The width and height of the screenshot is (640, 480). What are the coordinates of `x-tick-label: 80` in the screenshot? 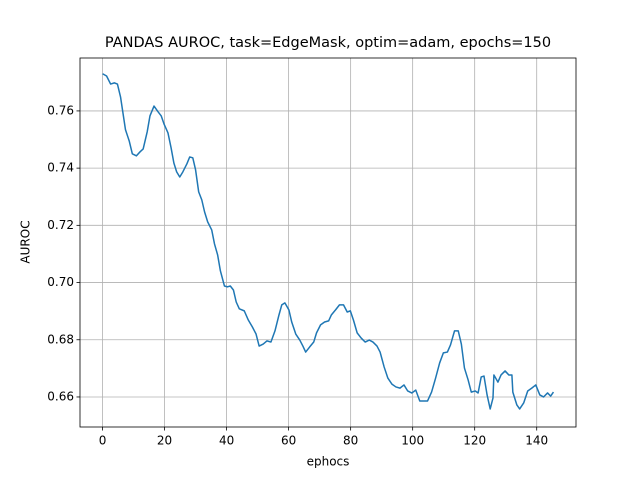 It's located at (350, 441).